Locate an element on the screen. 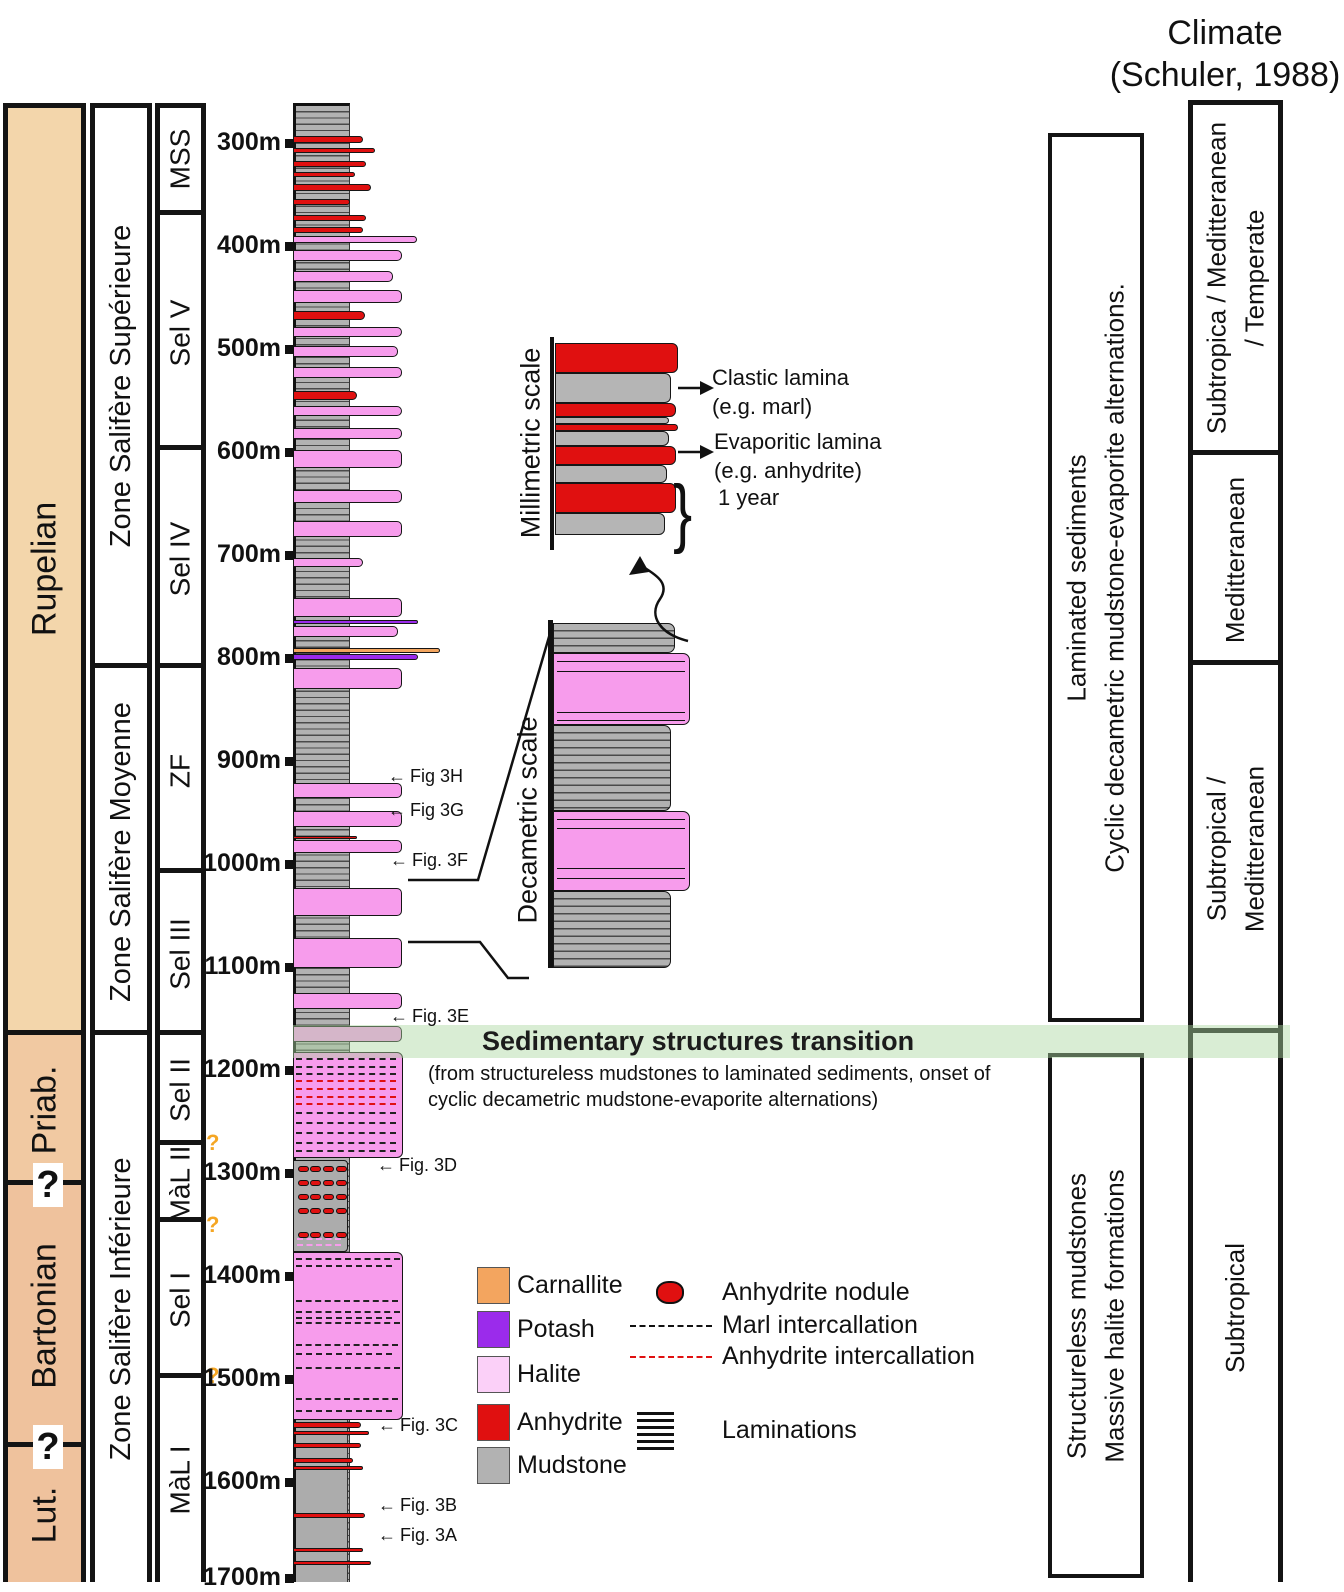  anhydrite-intercalation-line is located at coordinates (346, 1081).